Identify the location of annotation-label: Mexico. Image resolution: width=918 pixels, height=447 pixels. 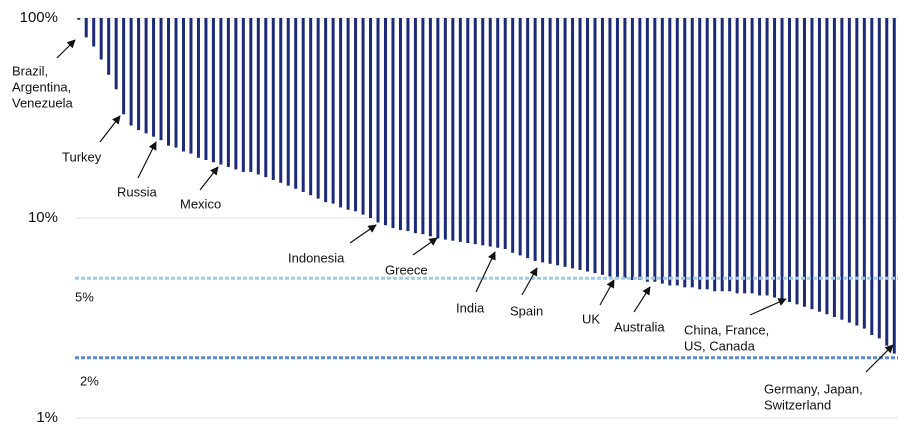
(200, 203).